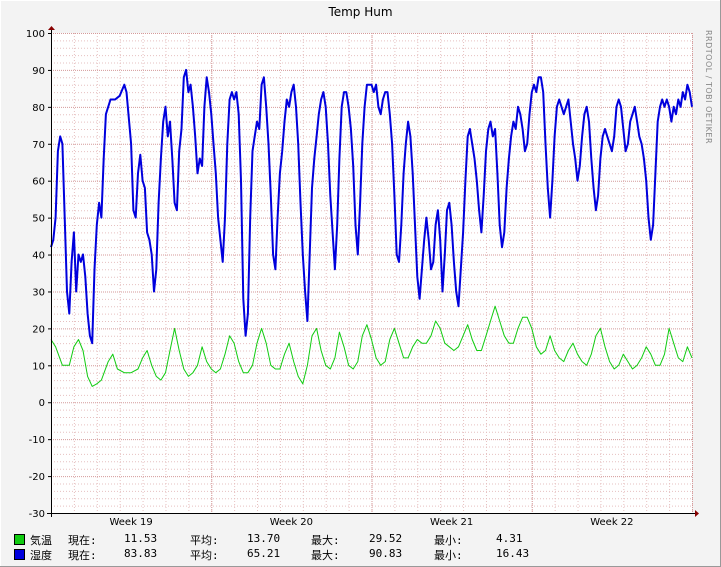 The width and height of the screenshot is (721, 567). What do you see at coordinates (37, 514) in the screenshot?
I see `y-tick-label: -30` at bounding box center [37, 514].